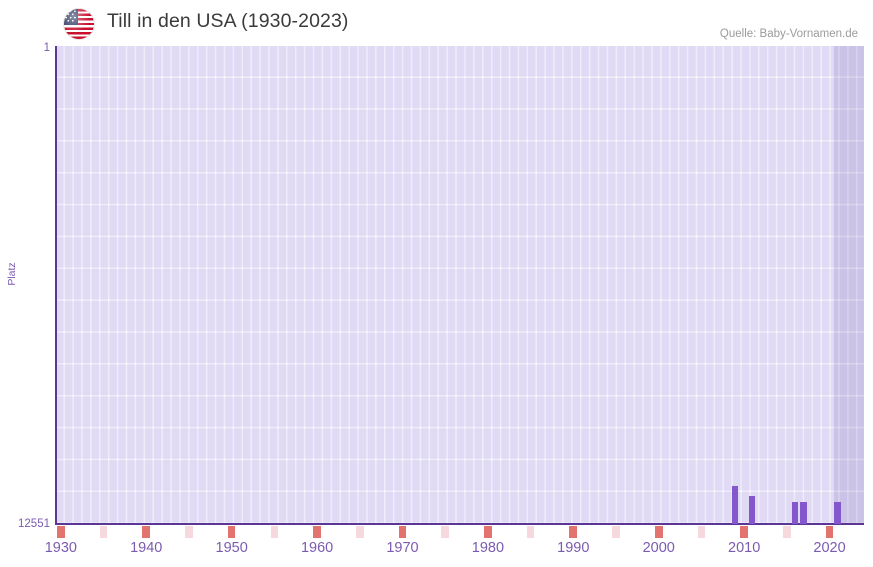 The image size is (873, 567). What do you see at coordinates (34, 524) in the screenshot?
I see `y-axis-bottom-label: 12551` at bounding box center [34, 524].